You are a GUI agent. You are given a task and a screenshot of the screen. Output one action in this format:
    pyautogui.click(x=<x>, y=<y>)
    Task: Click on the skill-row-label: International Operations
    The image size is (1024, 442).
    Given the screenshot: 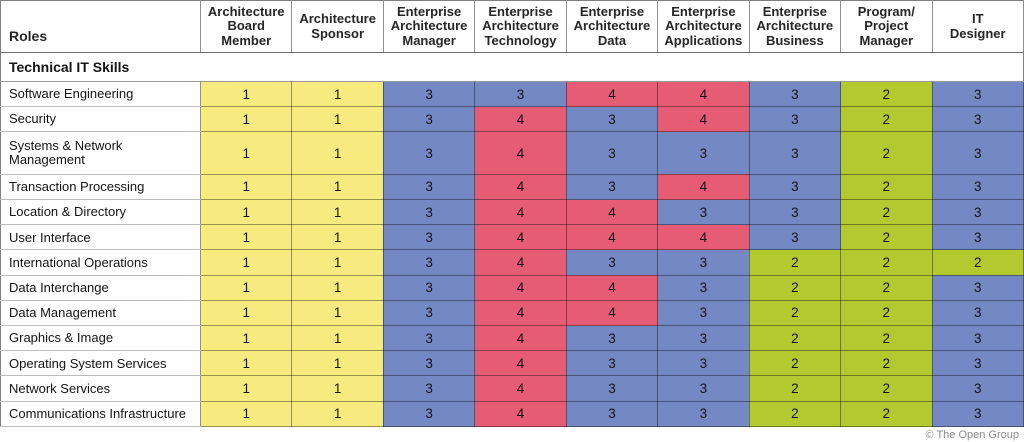 What is the action you would take?
    pyautogui.click(x=100, y=262)
    